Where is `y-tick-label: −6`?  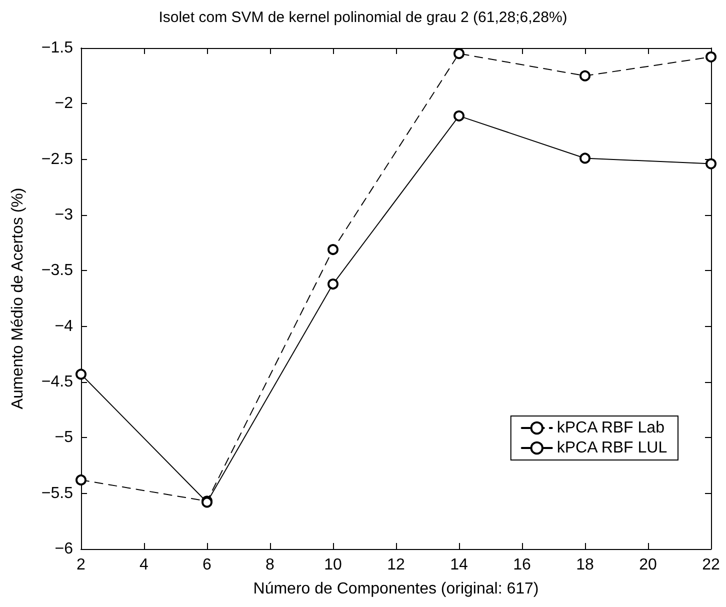 y-tick-label: −6 is located at coordinates (64, 549).